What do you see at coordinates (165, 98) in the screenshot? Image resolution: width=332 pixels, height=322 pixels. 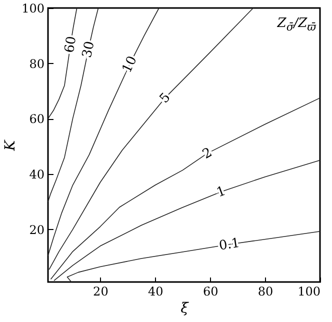 I see `text: 5` at bounding box center [165, 98].